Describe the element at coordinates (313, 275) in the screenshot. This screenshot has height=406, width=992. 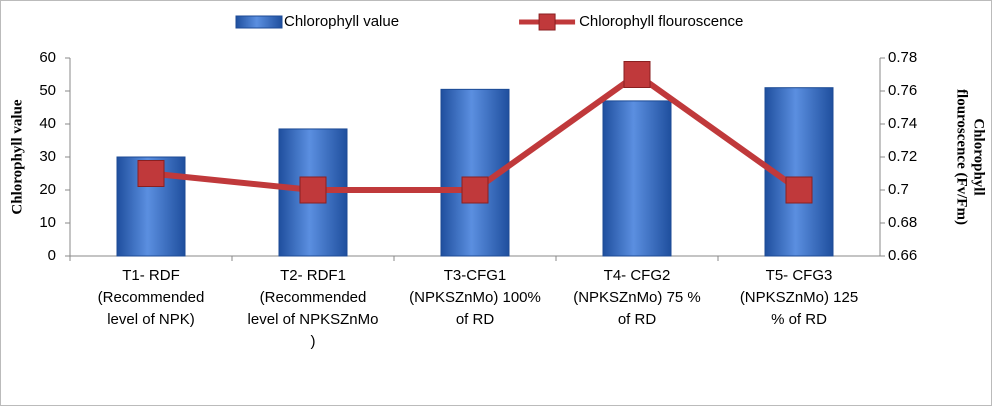
I see `x-tick-label: T2- RDF1` at that location.